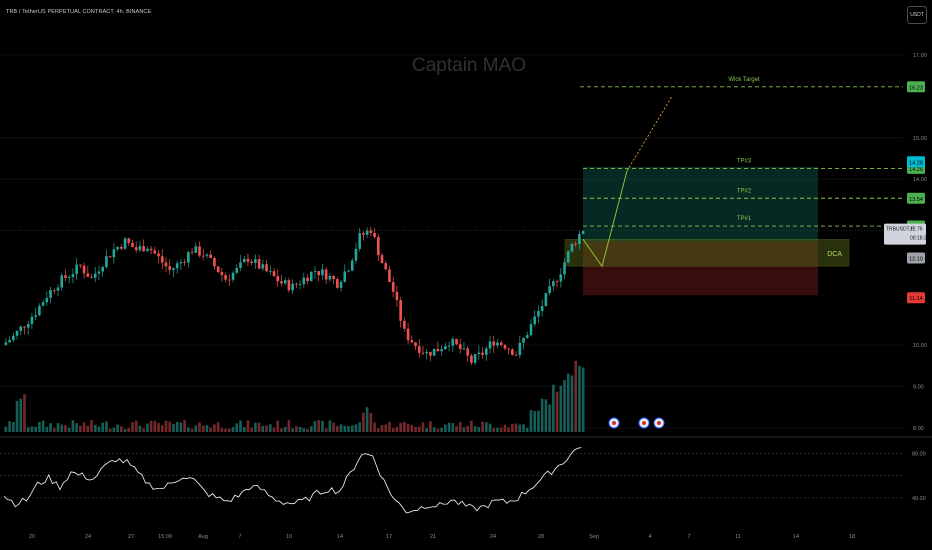 The width and height of the screenshot is (932, 550). Describe the element at coordinates (920, 346) in the screenshot. I see `y-tick-label: 10.00` at that location.